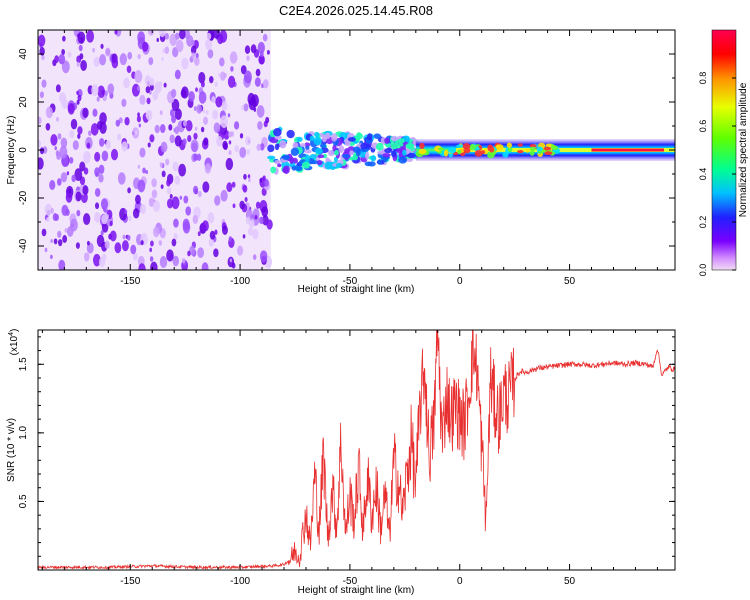 This screenshot has height=600, width=750. What do you see at coordinates (703, 78) in the screenshot?
I see `colorbar-tick-label: 0.8` at bounding box center [703, 78].